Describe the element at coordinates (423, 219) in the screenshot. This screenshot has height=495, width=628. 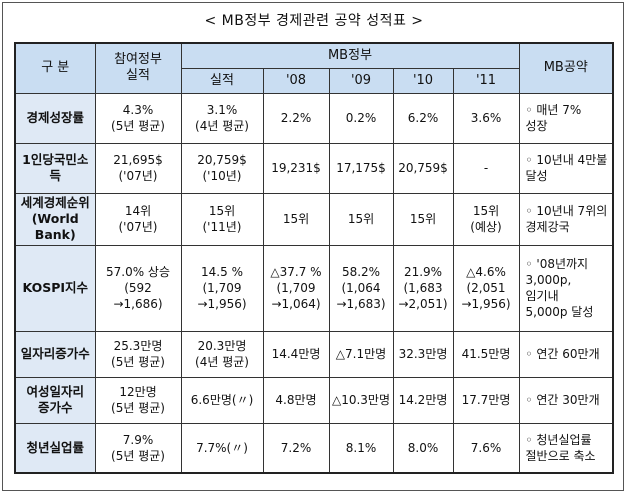
I see `cell-2010: 15위` at that location.